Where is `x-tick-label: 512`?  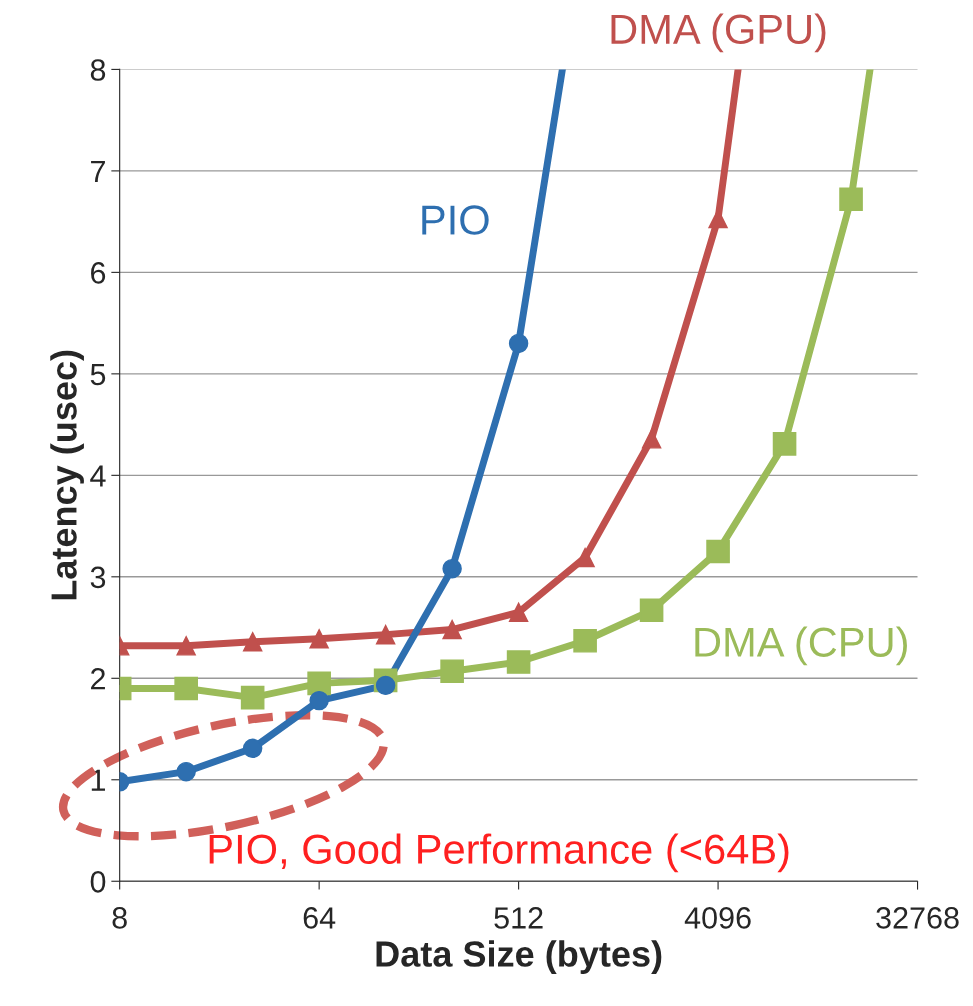 x-tick-label: 512 is located at coordinates (518, 918).